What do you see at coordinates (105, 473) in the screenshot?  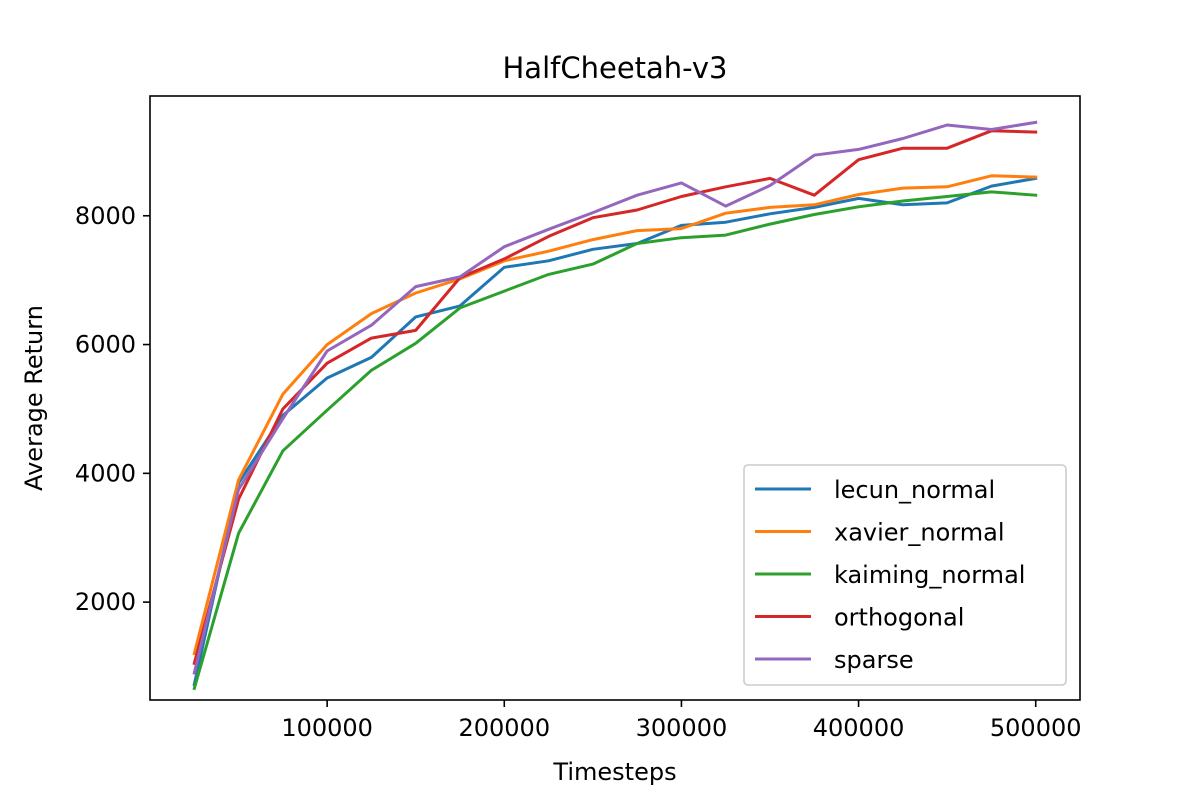 I see `y-tick-label: 4000` at bounding box center [105, 473].